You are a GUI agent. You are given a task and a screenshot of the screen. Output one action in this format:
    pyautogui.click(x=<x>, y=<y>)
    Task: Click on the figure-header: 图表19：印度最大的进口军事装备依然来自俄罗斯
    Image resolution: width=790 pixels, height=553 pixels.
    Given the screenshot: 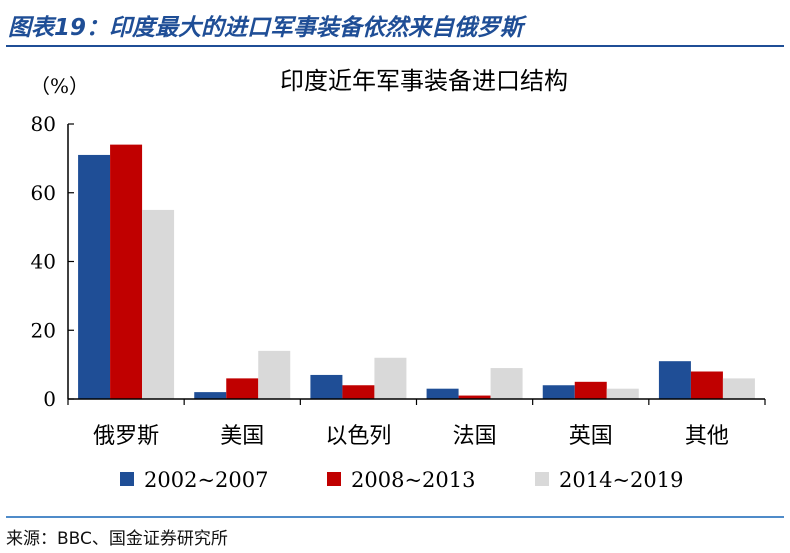 What is the action you would take?
    pyautogui.click(x=395, y=24)
    